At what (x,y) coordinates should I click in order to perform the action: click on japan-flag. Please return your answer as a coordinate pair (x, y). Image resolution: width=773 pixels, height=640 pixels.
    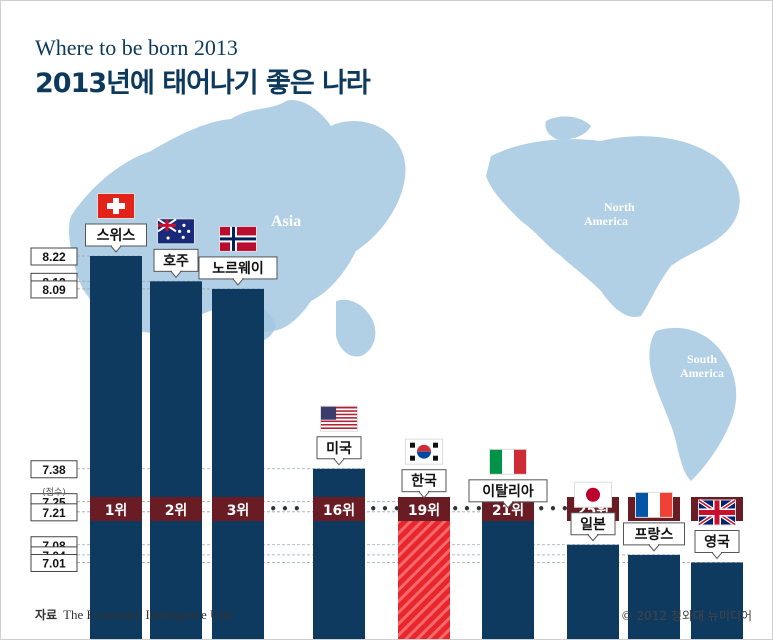
    Looking at the image, I should click on (593, 494).